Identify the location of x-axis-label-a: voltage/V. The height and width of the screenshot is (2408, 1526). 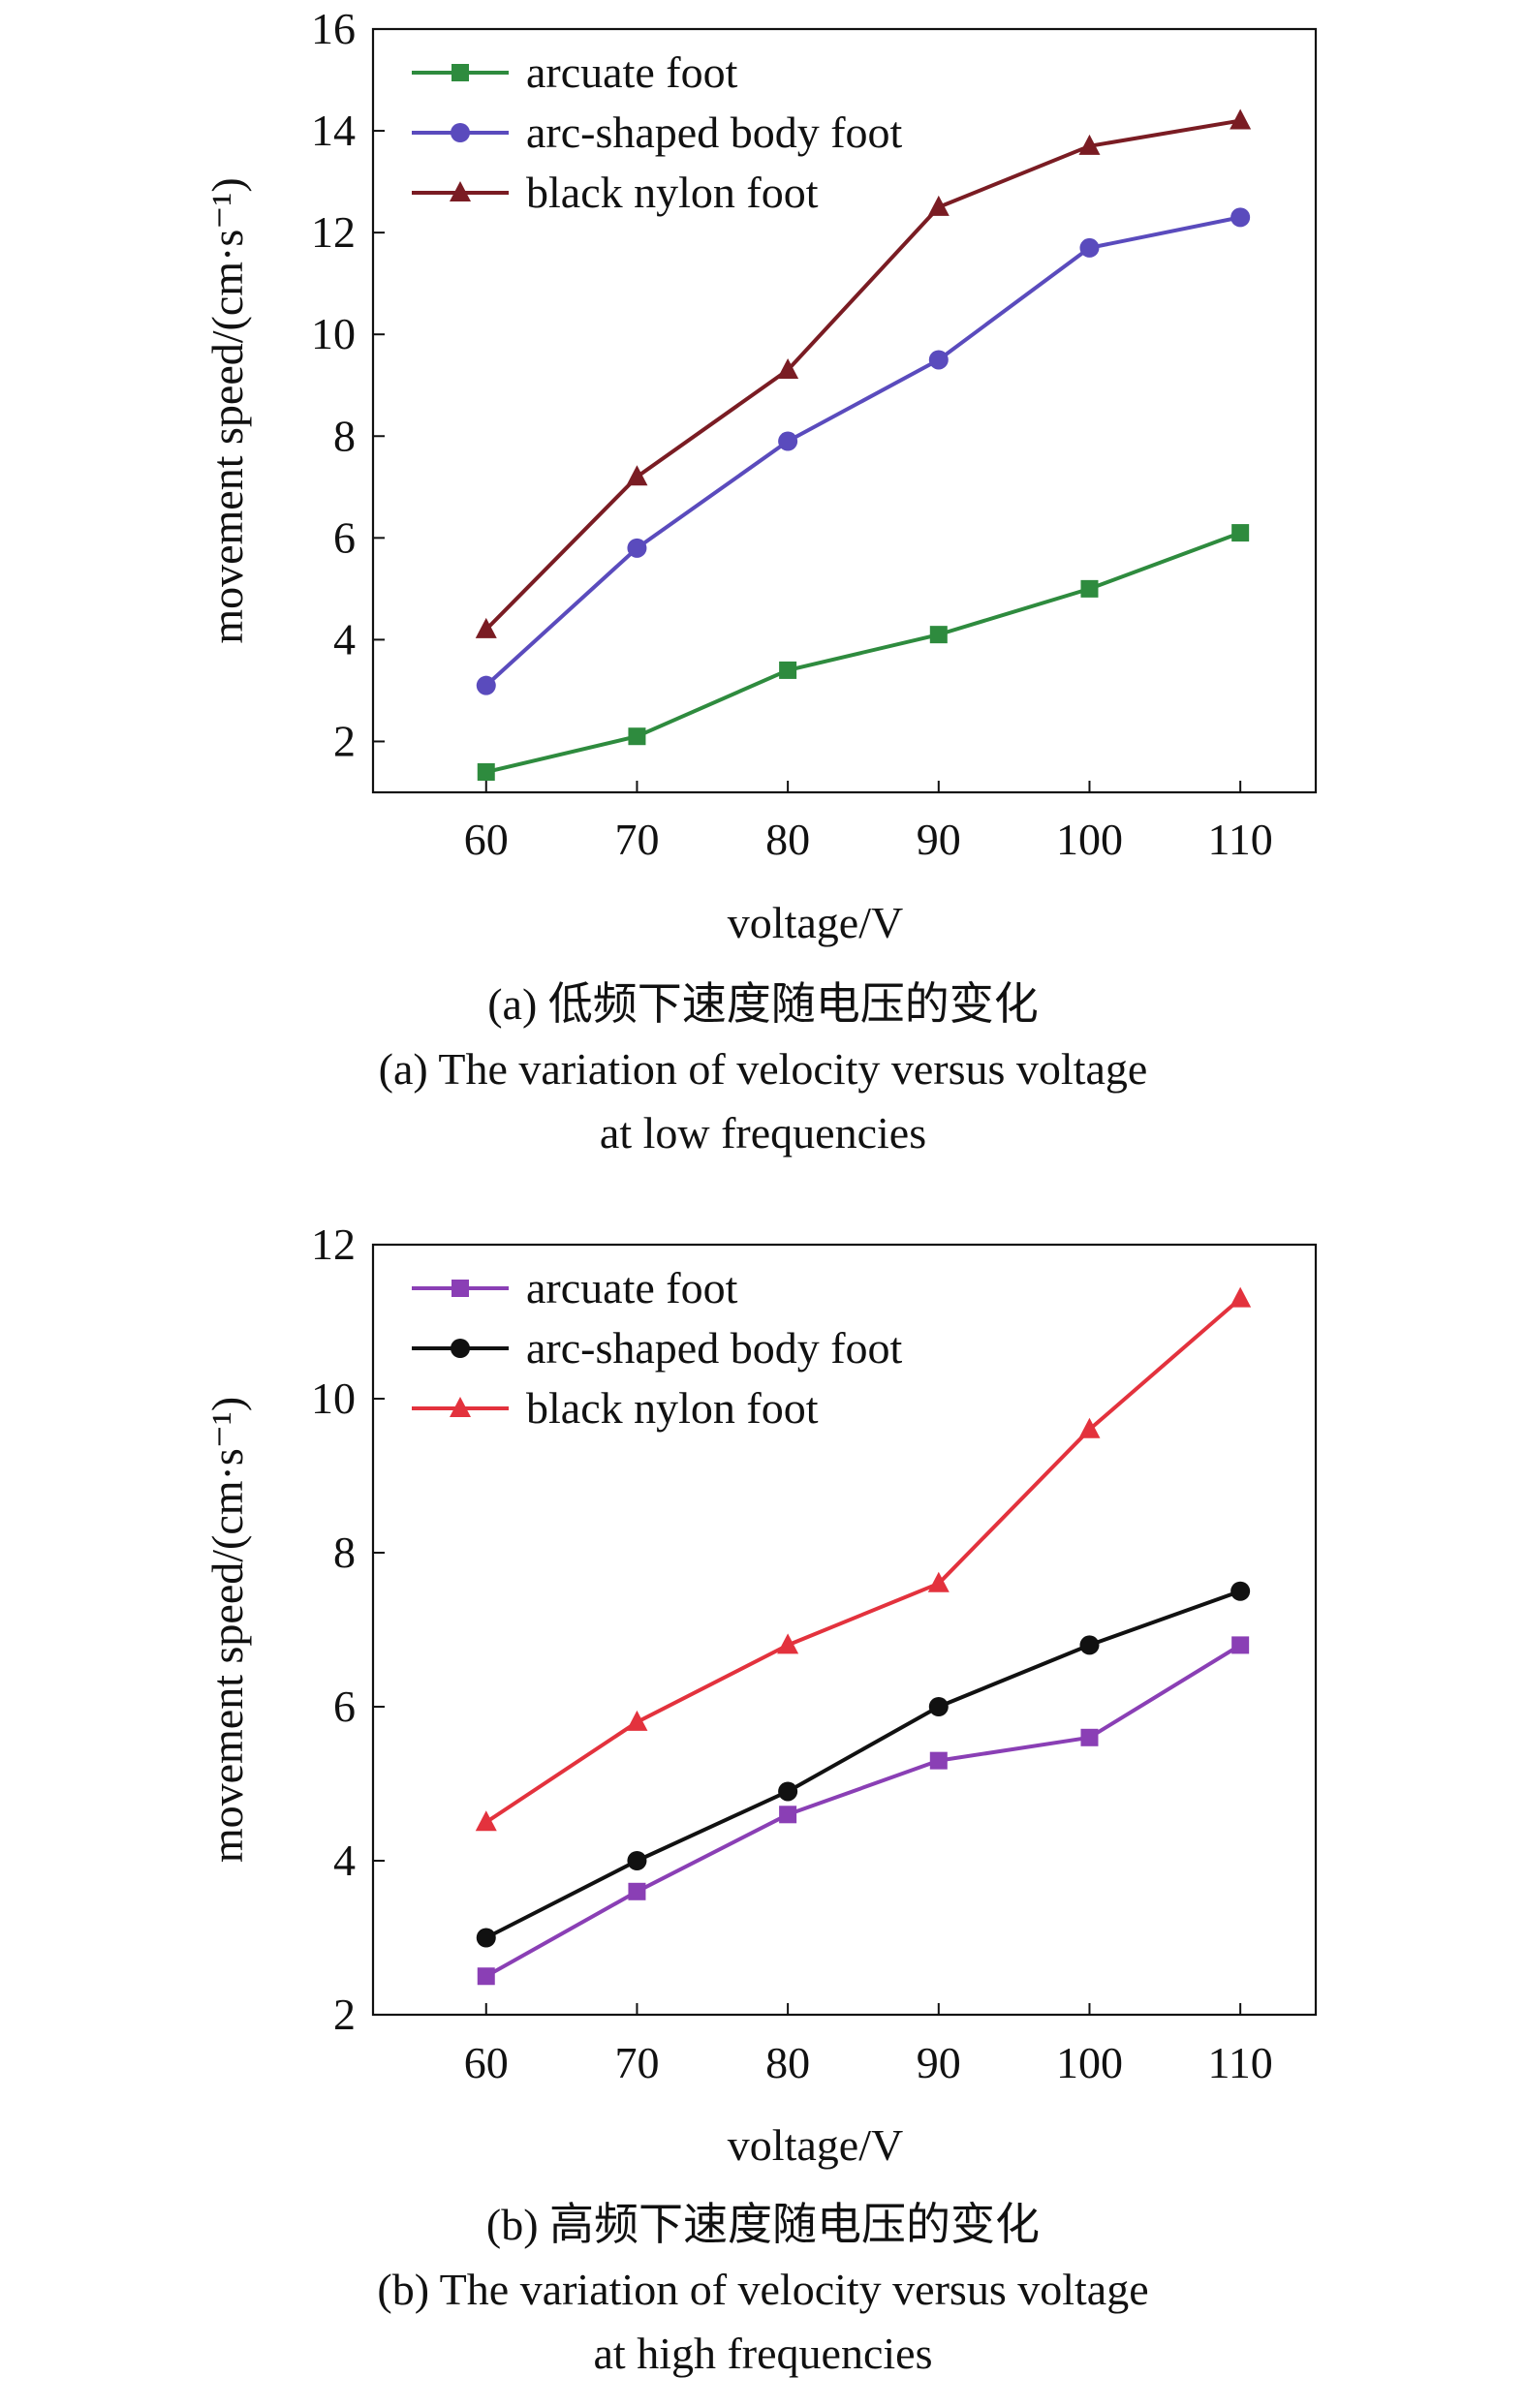
(815, 922).